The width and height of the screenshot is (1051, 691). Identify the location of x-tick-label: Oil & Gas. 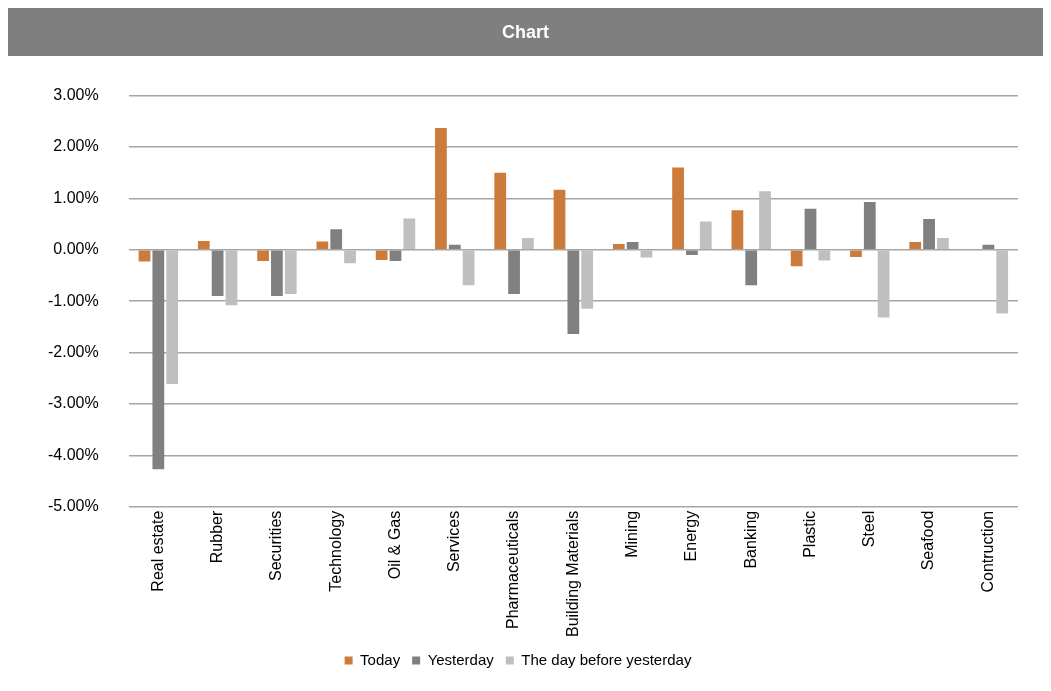
(394, 545).